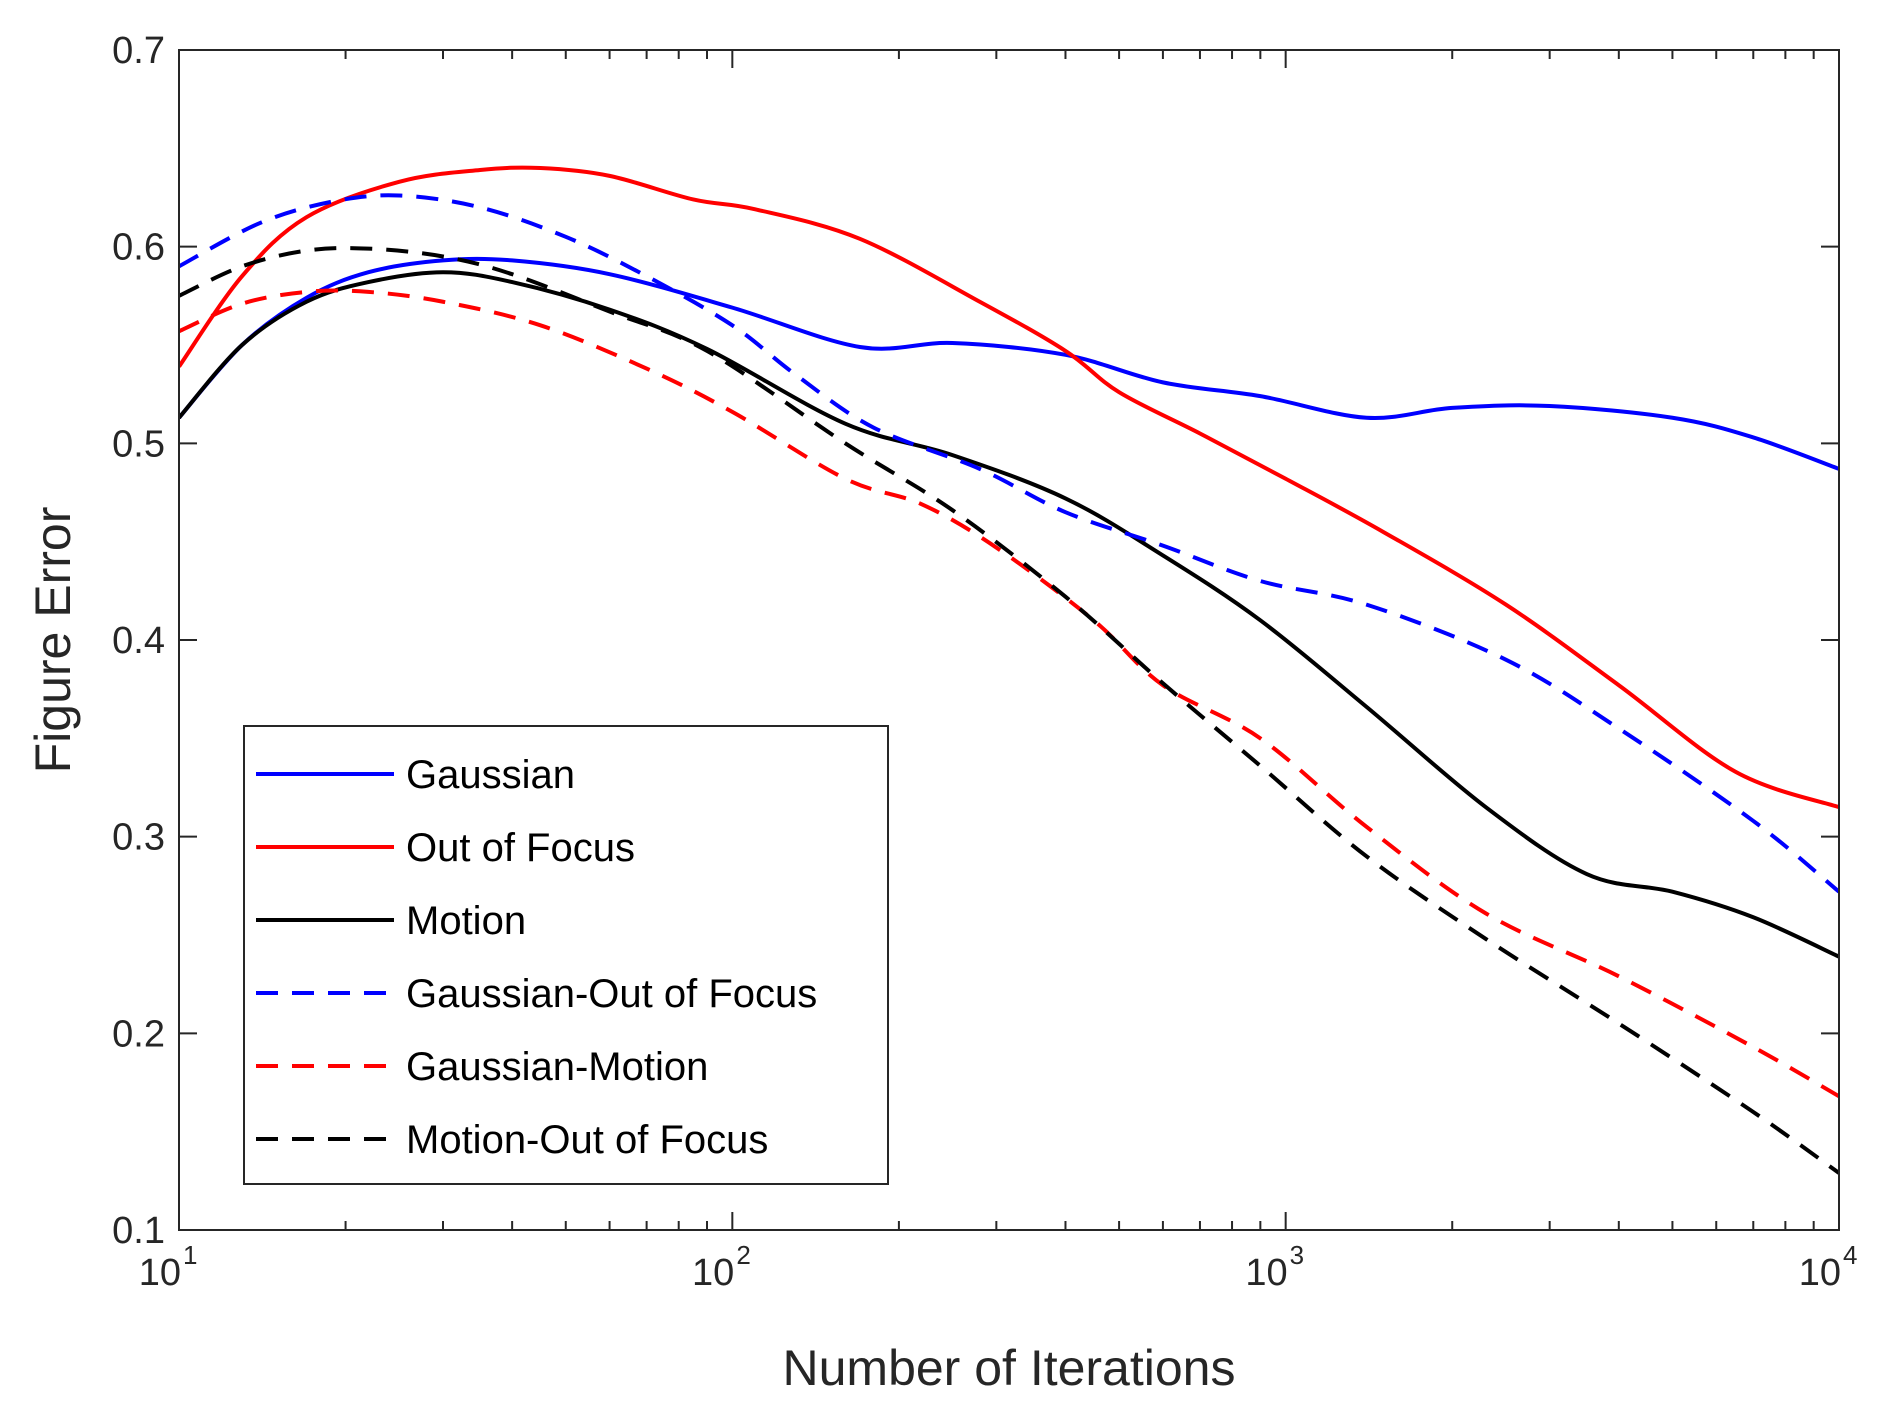  I want to click on legend-item-out-of-focus: Out of Focus, so click(445, 848).